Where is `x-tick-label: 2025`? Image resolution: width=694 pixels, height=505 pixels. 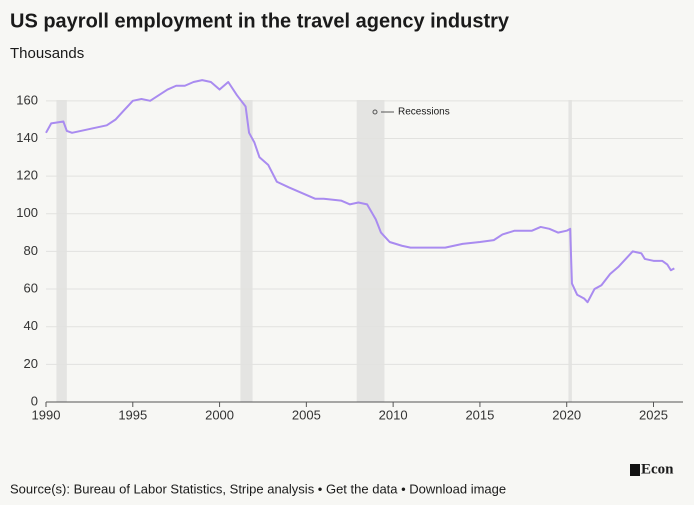 x-tick-label: 2025 is located at coordinates (653, 414).